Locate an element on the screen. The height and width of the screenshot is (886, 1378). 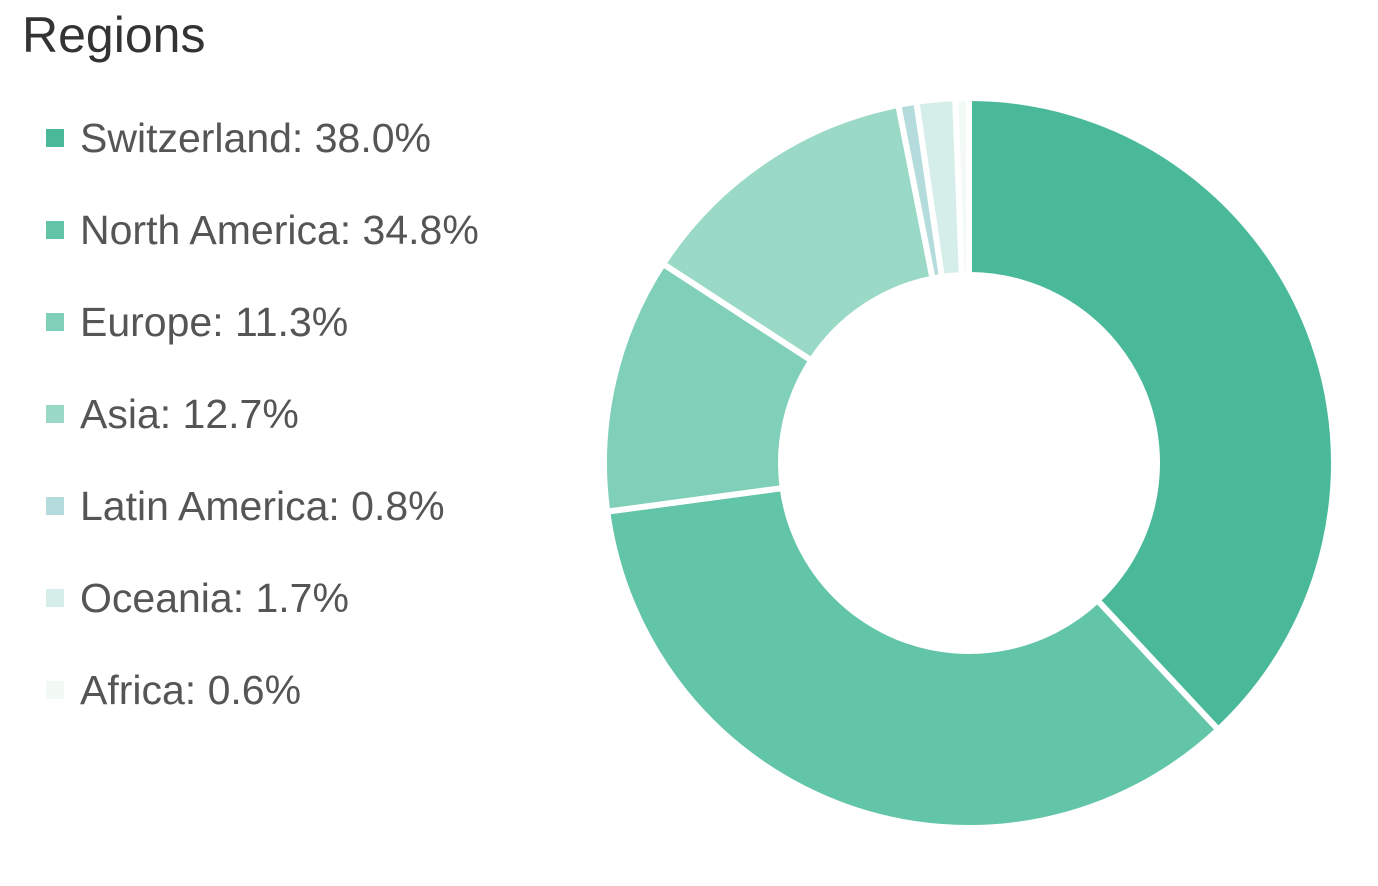
donut-slice-africa is located at coordinates (962, 186).